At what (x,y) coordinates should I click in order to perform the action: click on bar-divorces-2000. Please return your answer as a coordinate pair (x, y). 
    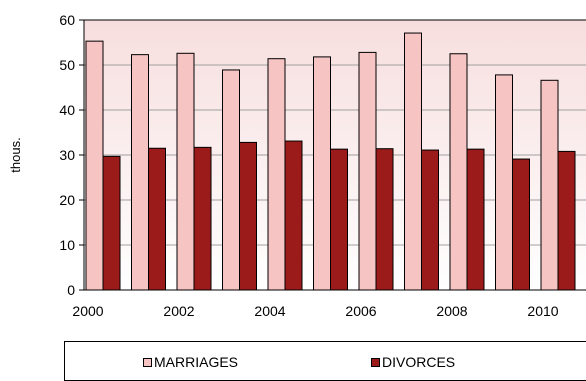
    Looking at the image, I should click on (111, 223).